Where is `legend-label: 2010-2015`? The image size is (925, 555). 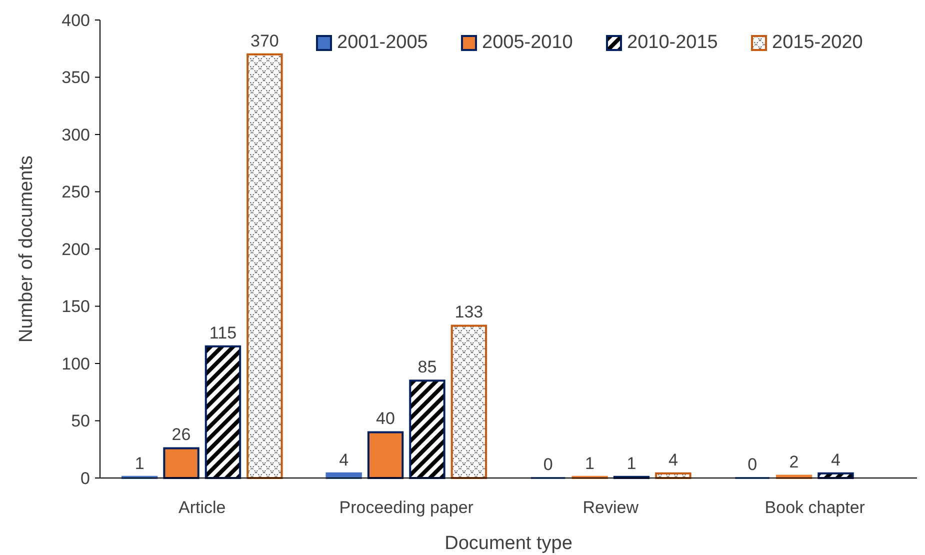 legend-label: 2010-2015 is located at coordinates (672, 42).